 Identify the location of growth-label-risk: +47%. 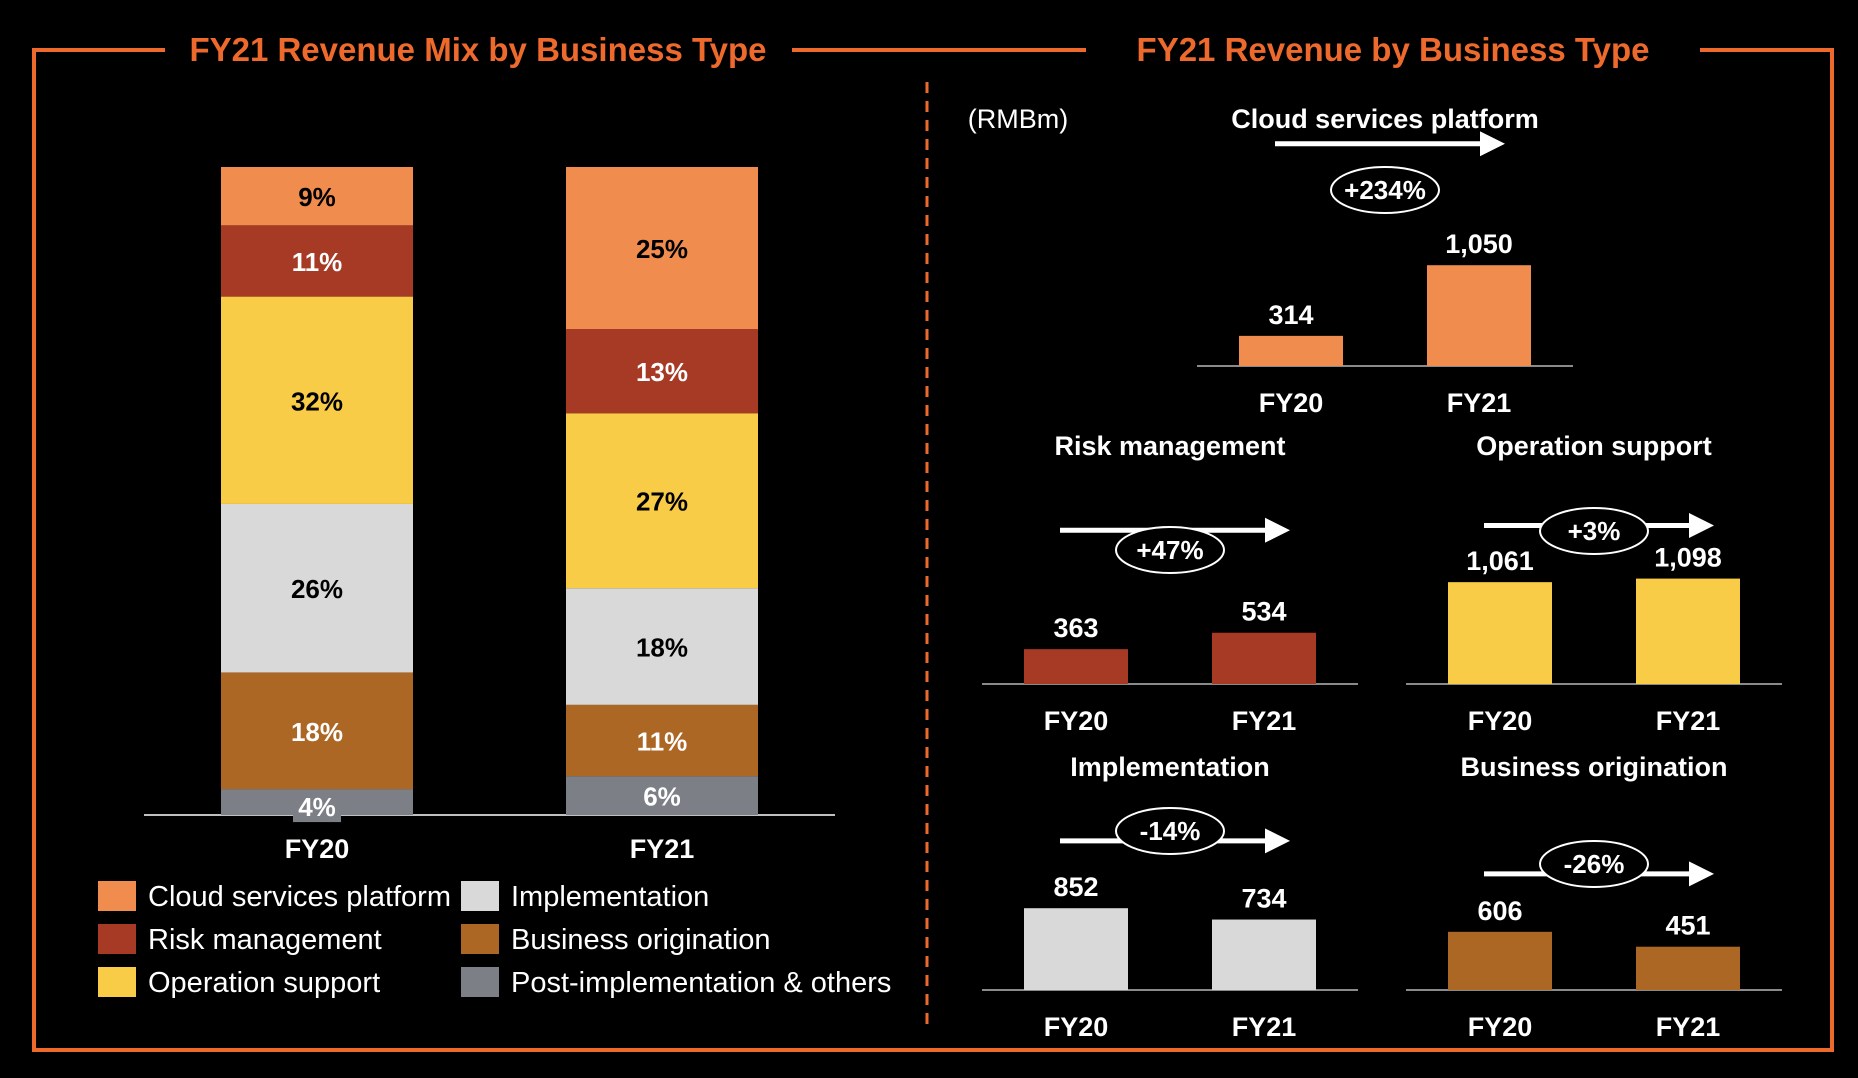
(1169, 550).